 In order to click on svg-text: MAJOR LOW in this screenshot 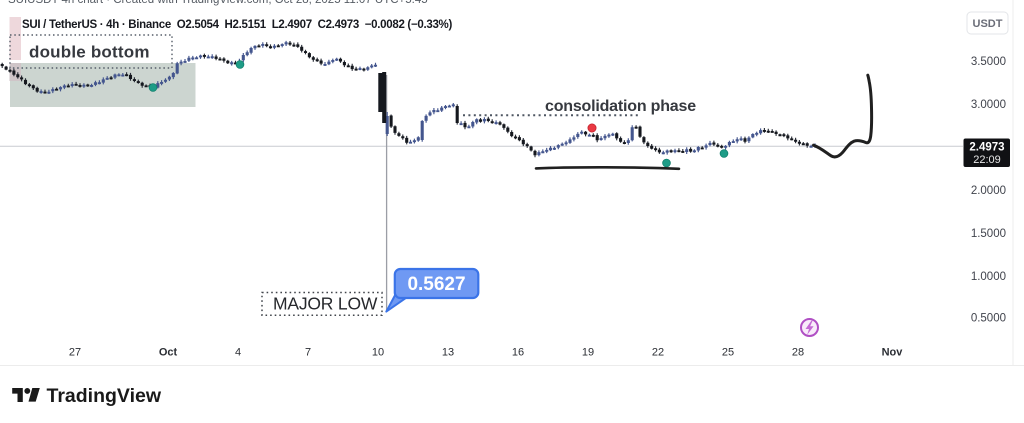, I will do `click(325, 304)`.